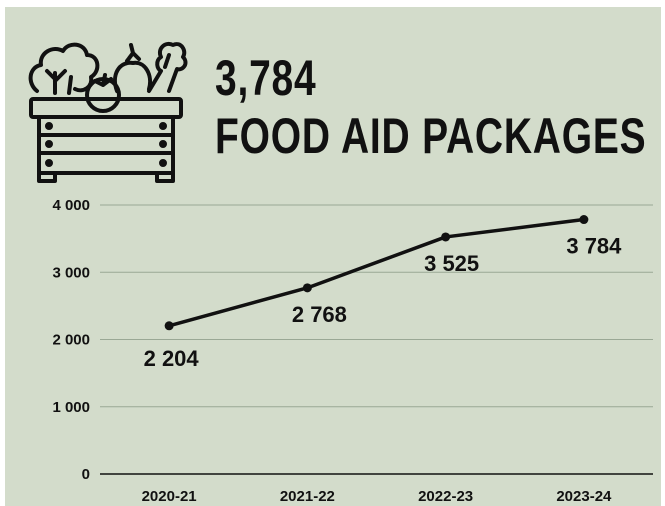 This screenshot has height=506, width=665. I want to click on series-line, so click(376, 272).